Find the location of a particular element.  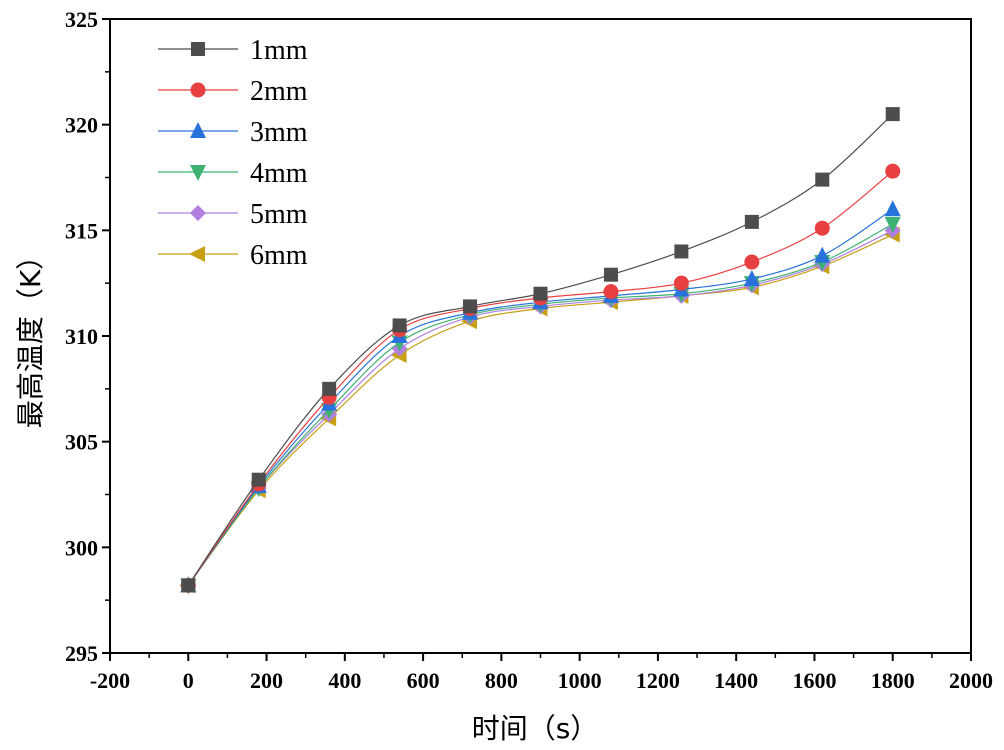

y-tick-label: 310 is located at coordinates (81, 336).